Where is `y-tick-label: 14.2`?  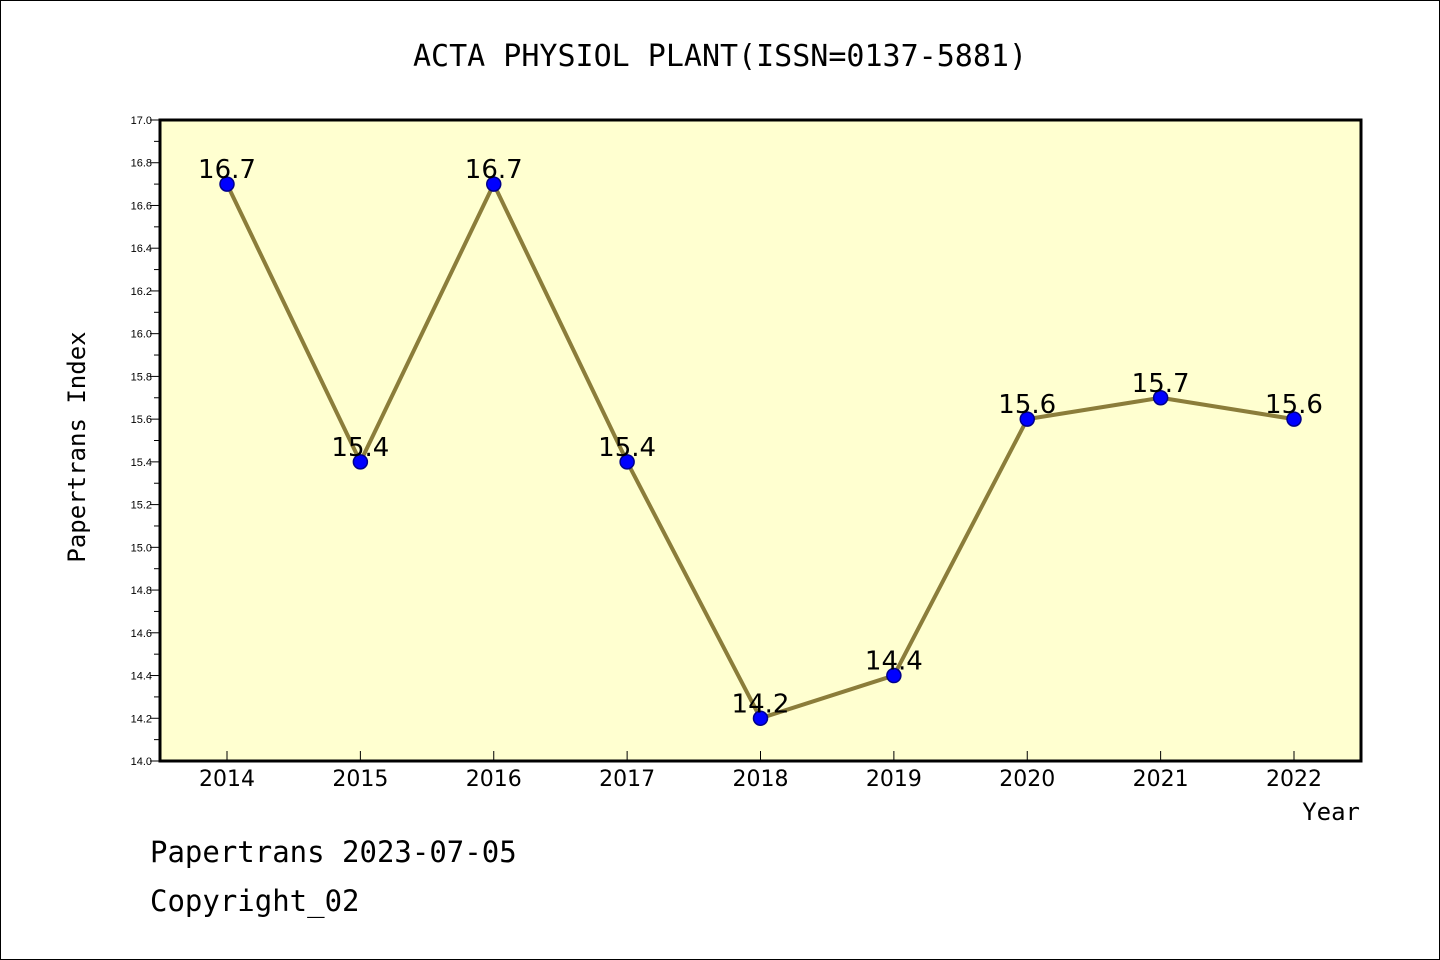
y-tick-label: 14.2 is located at coordinates (141, 719).